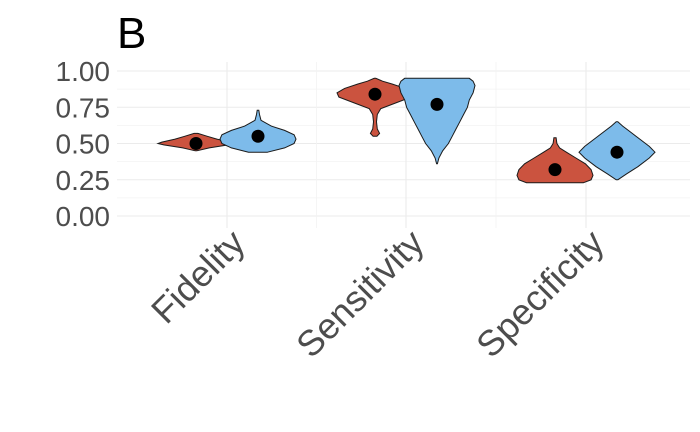 Image resolution: width=700 pixels, height=432 pixels. I want to click on y-tick-label: 1.00, so click(83, 71).